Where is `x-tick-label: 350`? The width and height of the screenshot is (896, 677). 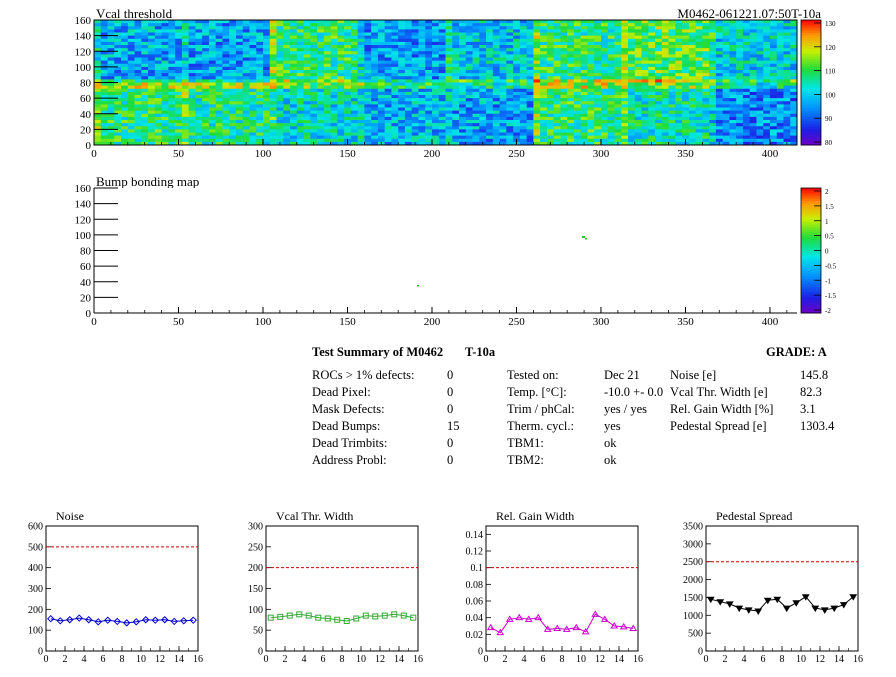
x-tick-label: 350 is located at coordinates (685, 154).